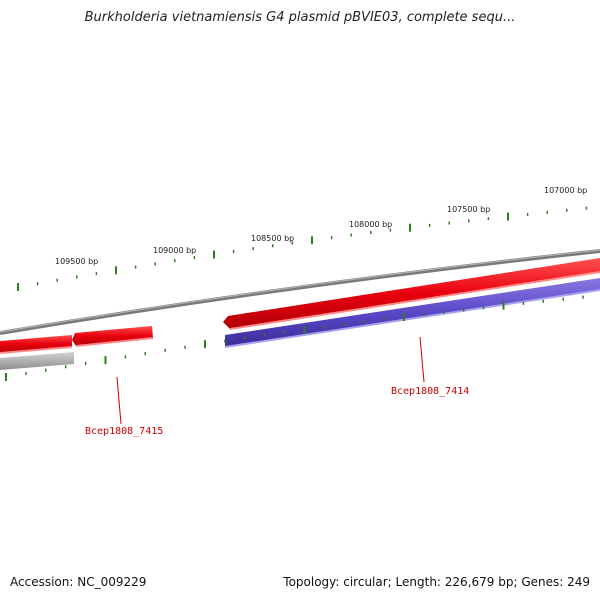  I want to click on gene-arrow-reverse-strand, so click(412, 313).